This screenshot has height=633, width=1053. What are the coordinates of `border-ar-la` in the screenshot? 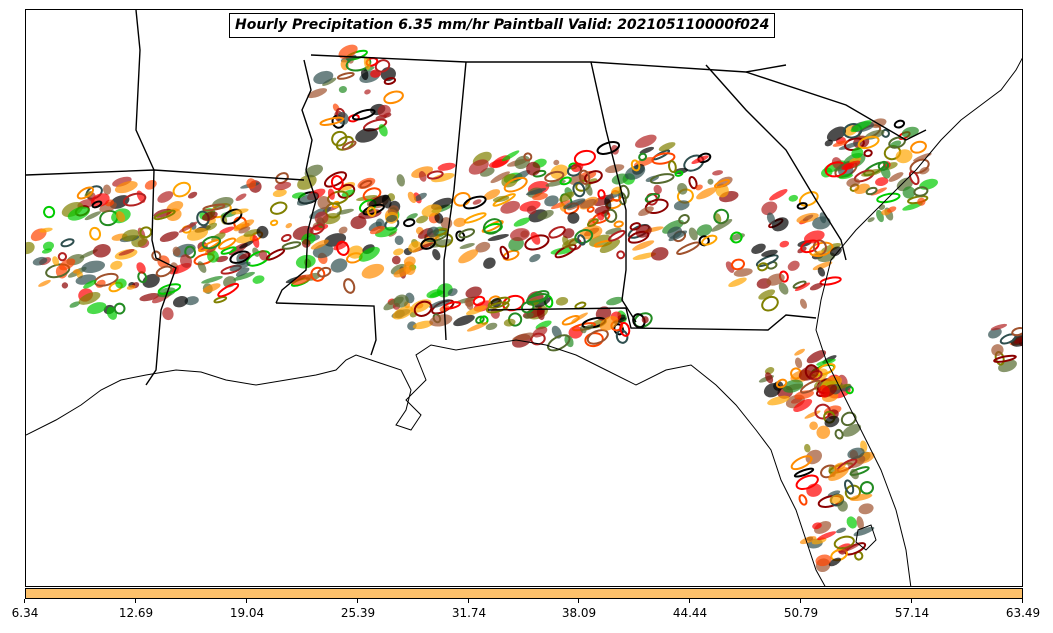 It's located at (165, 175).